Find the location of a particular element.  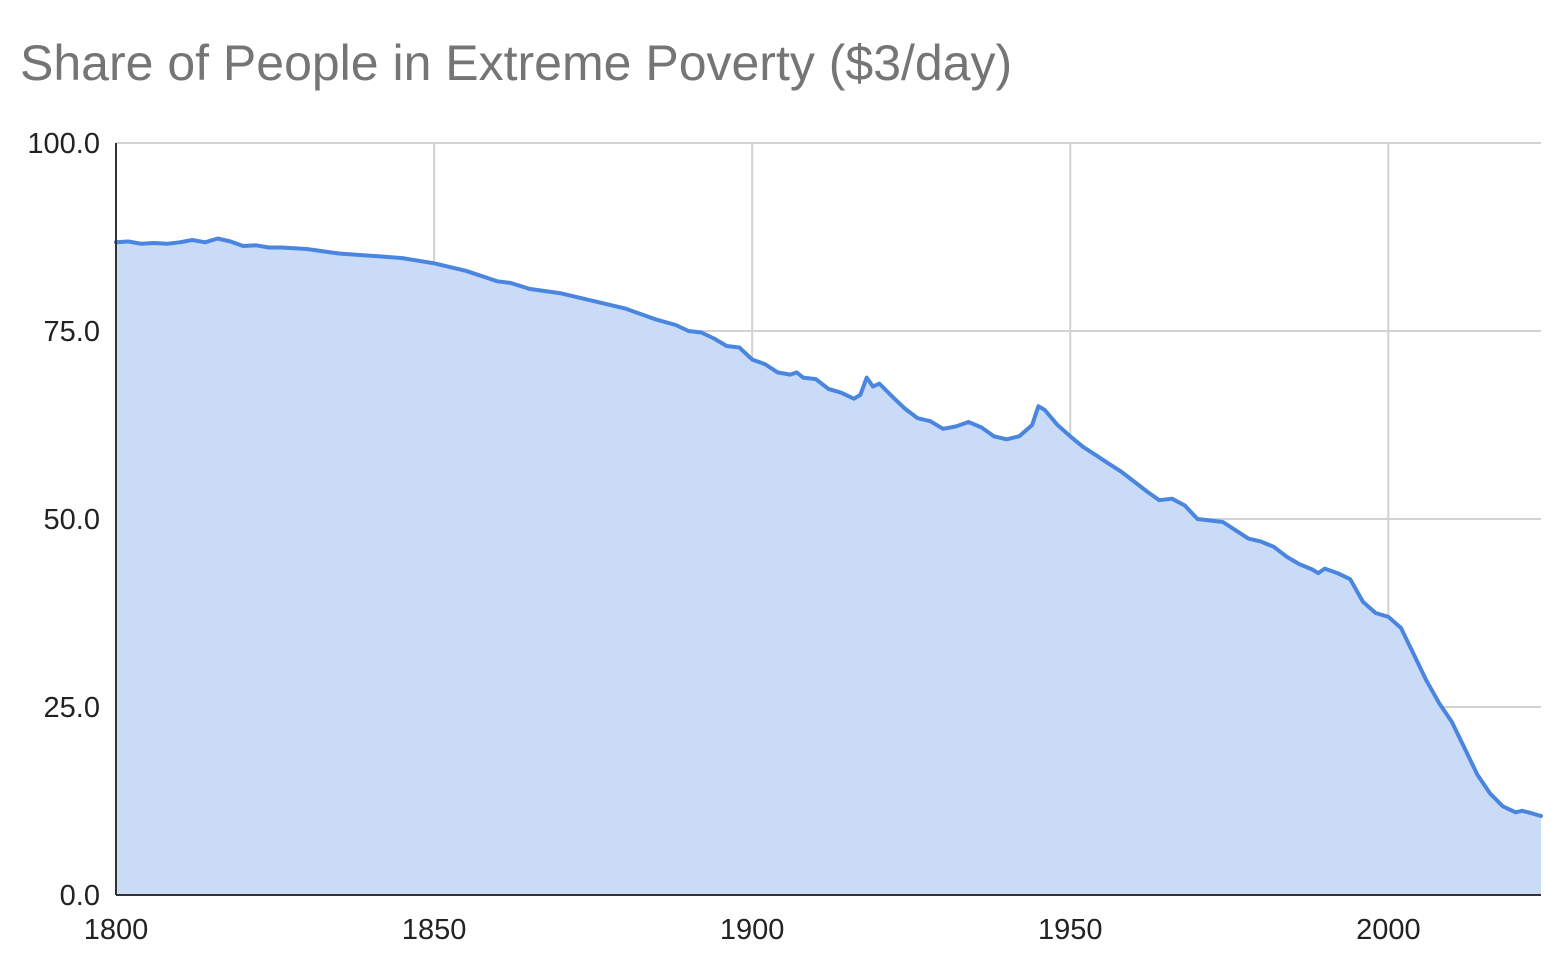

x-tick-label: 1850 is located at coordinates (434, 930).